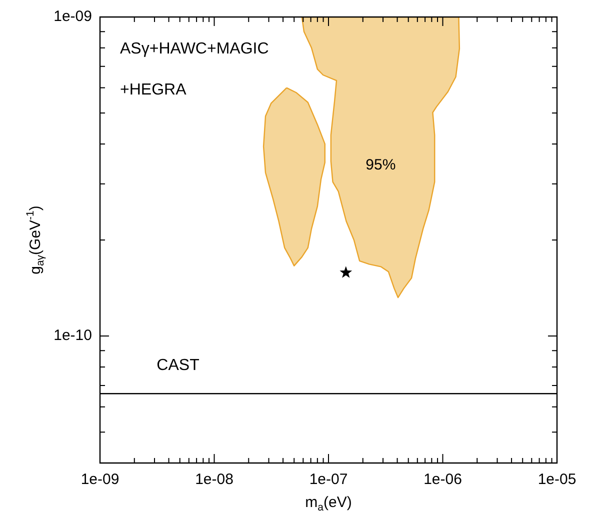 The image size is (602, 517). What do you see at coordinates (73, 335) in the screenshot?
I see `y-tick-label: 1e-10` at bounding box center [73, 335].